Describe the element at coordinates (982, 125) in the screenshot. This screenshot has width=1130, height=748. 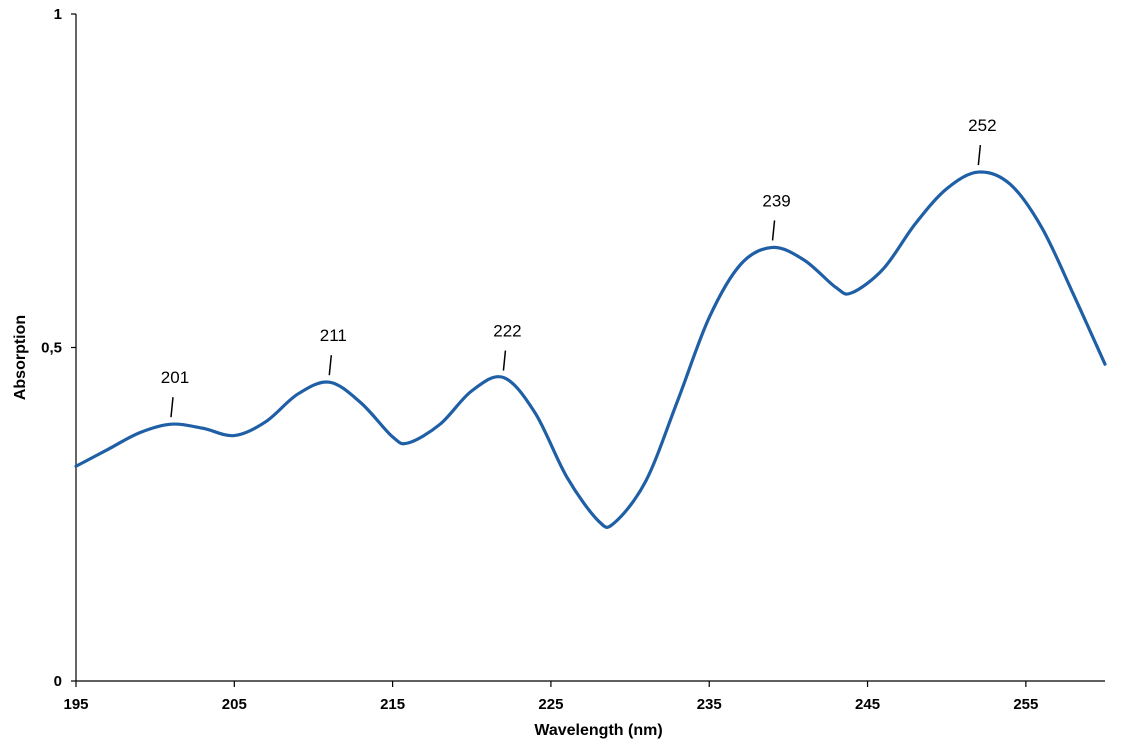
I see `peak-label: 252` at that location.